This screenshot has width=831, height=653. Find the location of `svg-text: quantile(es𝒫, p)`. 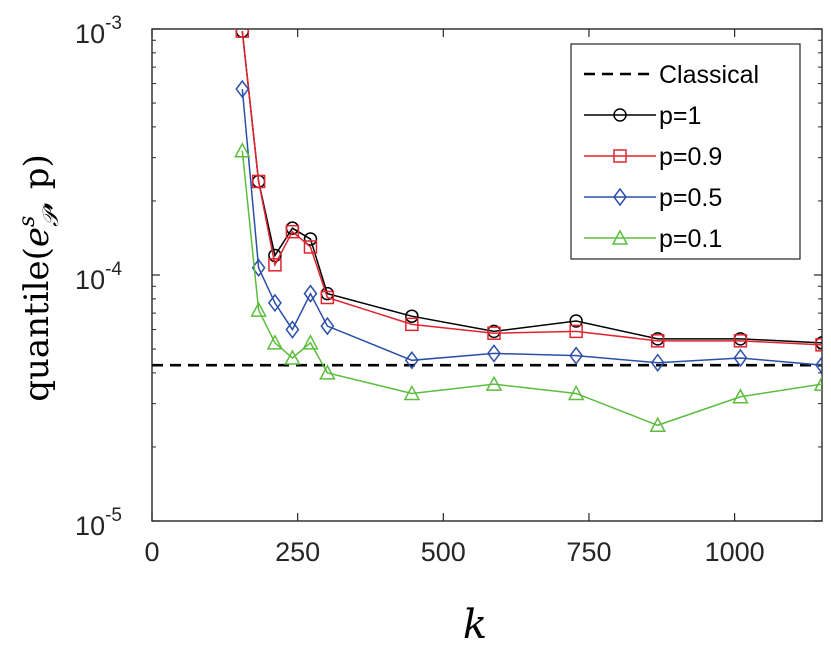

svg-text: quantile(es𝒫, p) is located at coordinates (39, 278).